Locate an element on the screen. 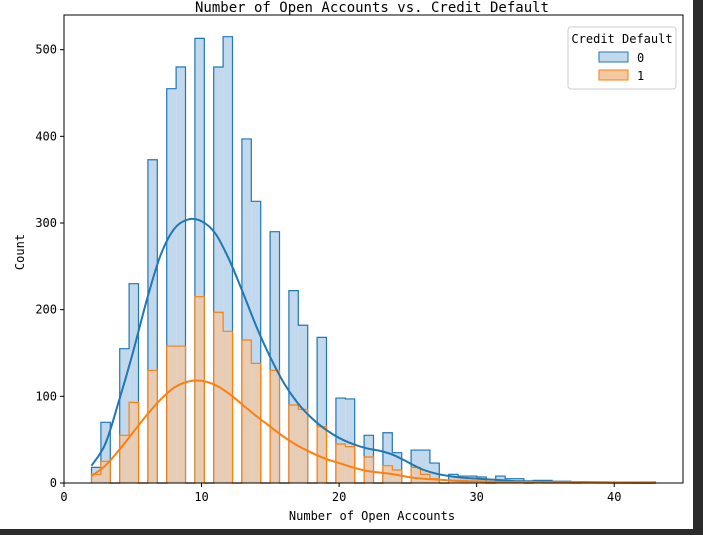 The width and height of the screenshot is (703, 539). legend: Credit Default 0 1 is located at coordinates (622, 58).